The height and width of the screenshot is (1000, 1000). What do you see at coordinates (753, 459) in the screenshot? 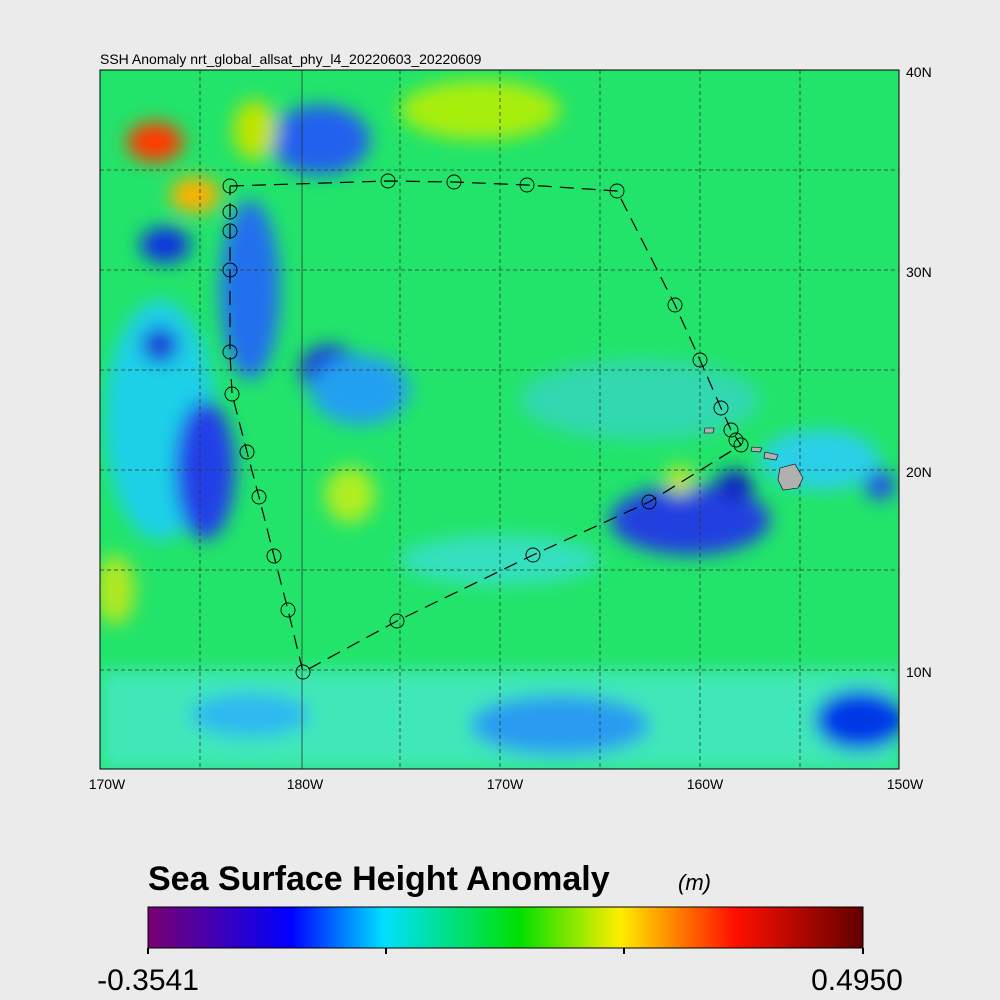
I see `hawaii-islands` at bounding box center [753, 459].